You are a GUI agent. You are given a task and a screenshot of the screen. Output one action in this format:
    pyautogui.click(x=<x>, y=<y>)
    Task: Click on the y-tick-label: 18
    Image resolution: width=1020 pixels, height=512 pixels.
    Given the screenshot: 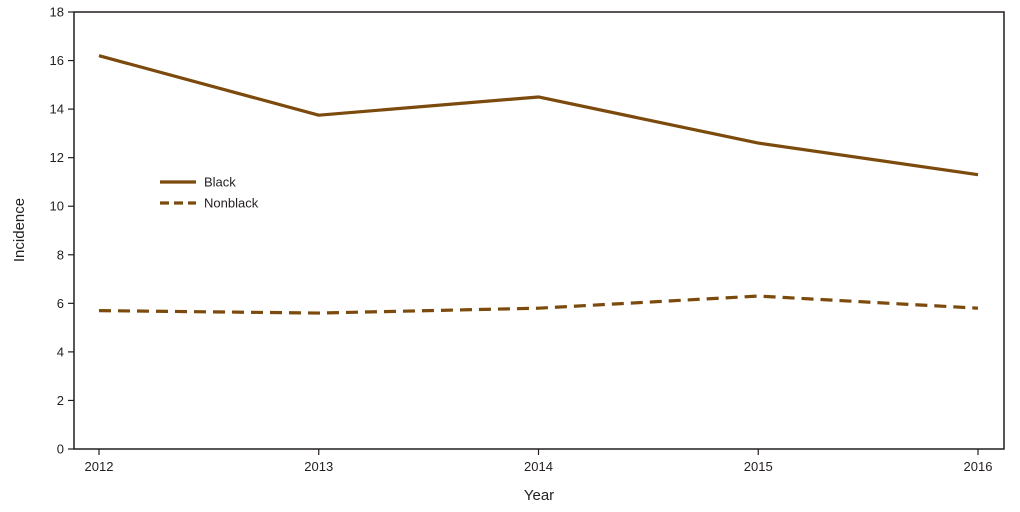 What is the action you would take?
    pyautogui.click(x=57, y=12)
    